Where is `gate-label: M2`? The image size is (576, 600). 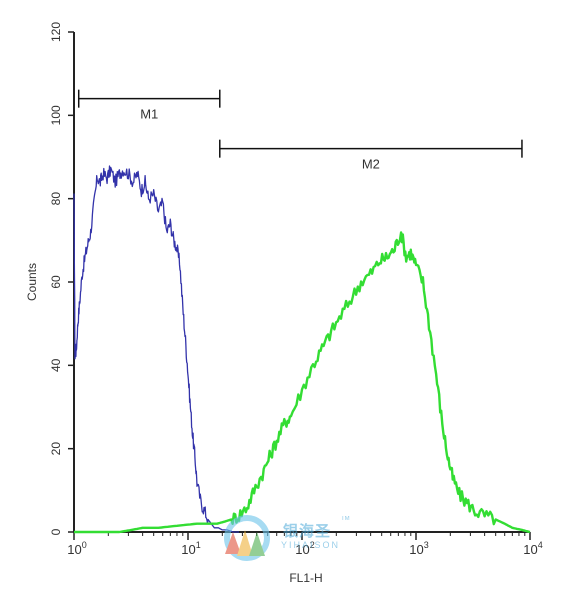 gate-label: M2 is located at coordinates (371, 164).